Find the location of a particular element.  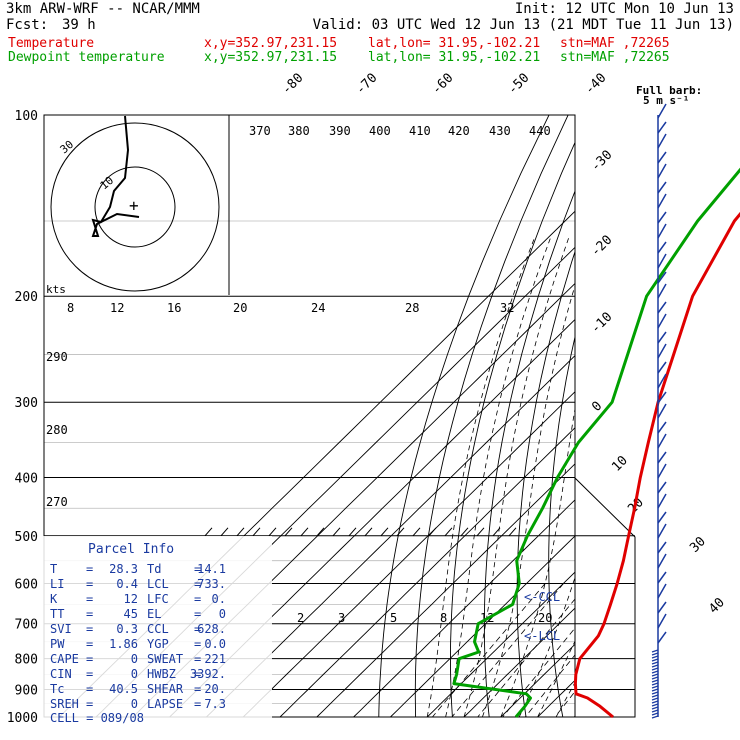

parcel-value: 1.86 is located at coordinates (123, 644).